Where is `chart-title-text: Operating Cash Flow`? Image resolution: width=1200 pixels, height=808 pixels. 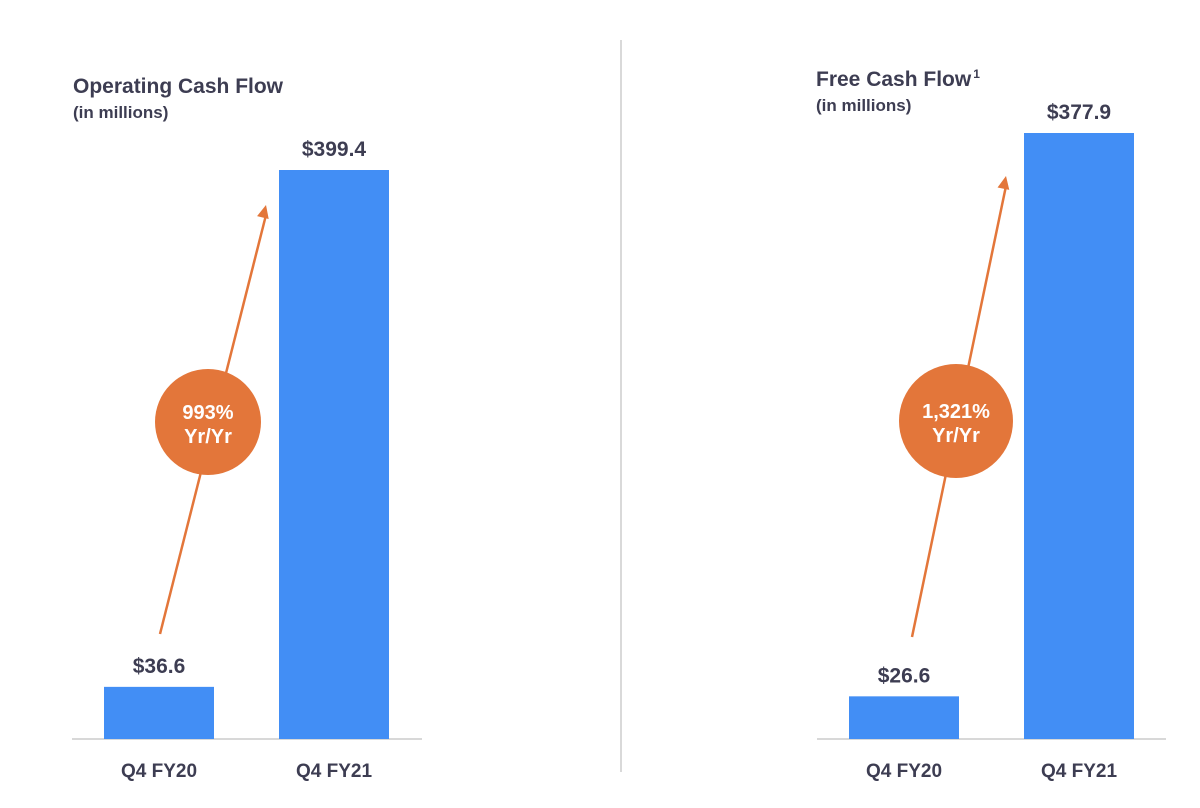 chart-title-text: Operating Cash Flow is located at coordinates (178, 86).